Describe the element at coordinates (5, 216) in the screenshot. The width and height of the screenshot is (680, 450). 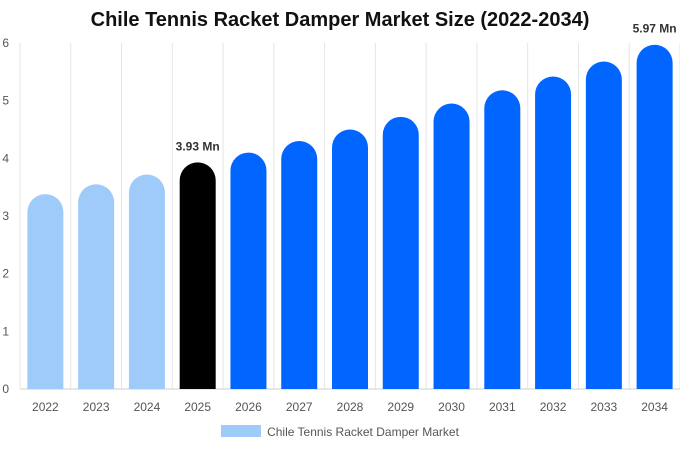
I see `y-tick-label: 3` at that location.